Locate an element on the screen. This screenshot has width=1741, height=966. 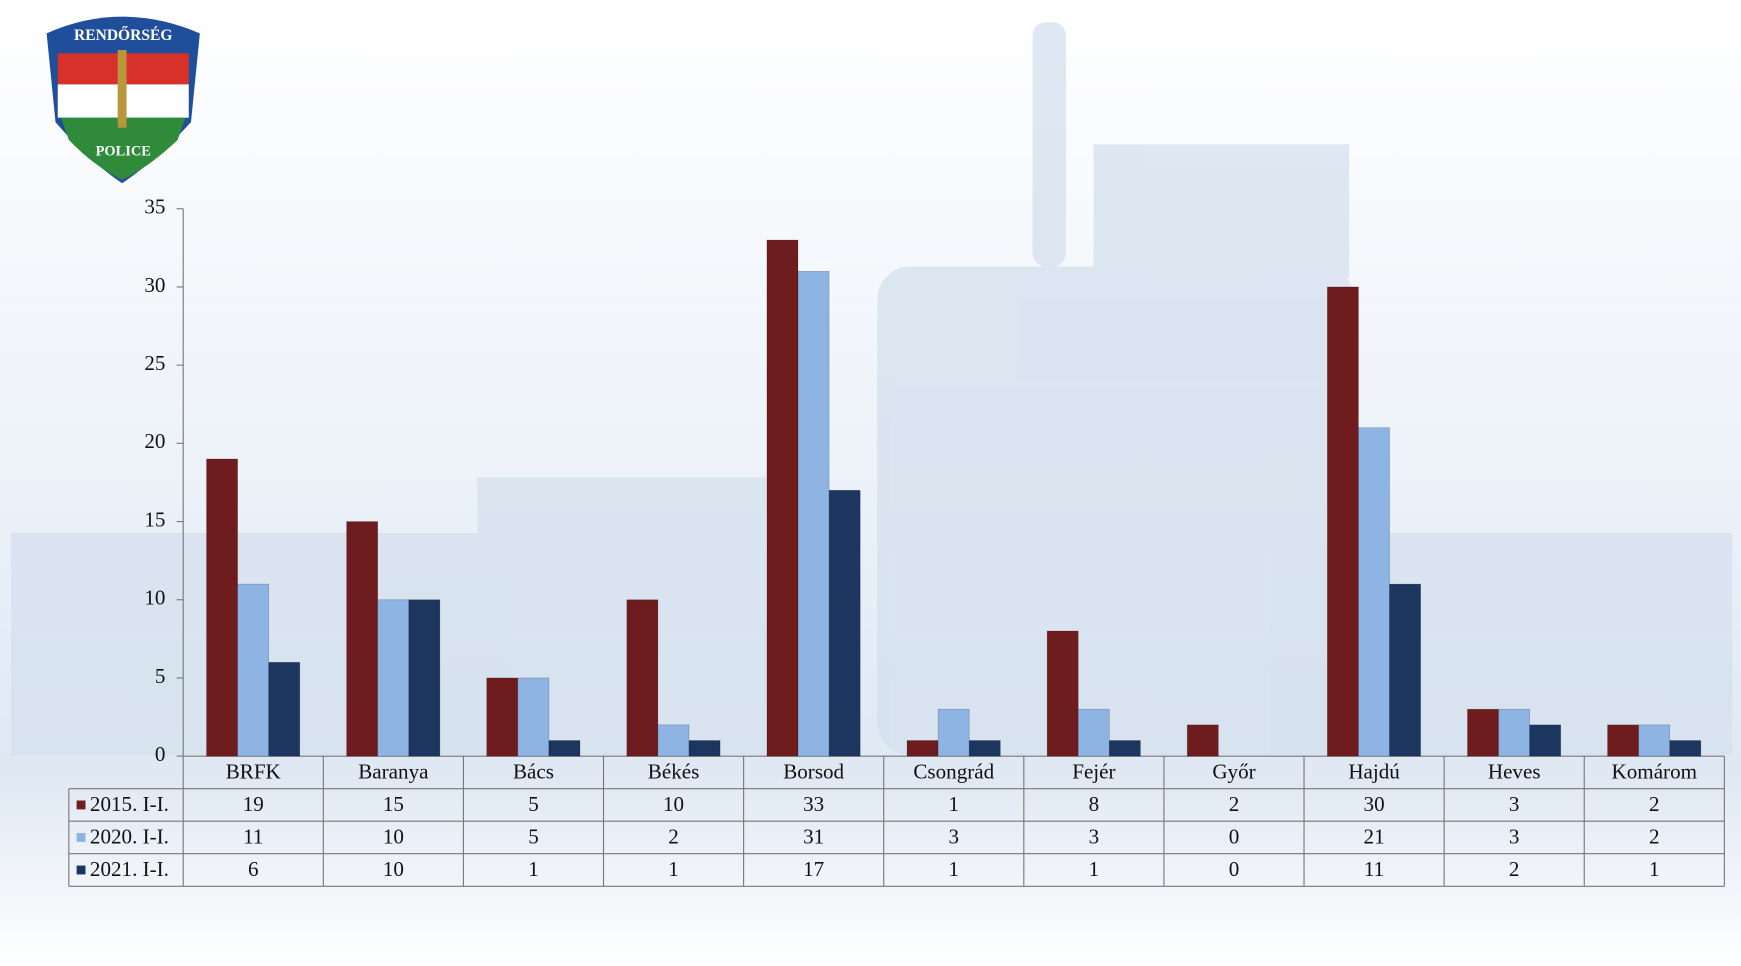
table-cell: 8 is located at coordinates (1094, 804).